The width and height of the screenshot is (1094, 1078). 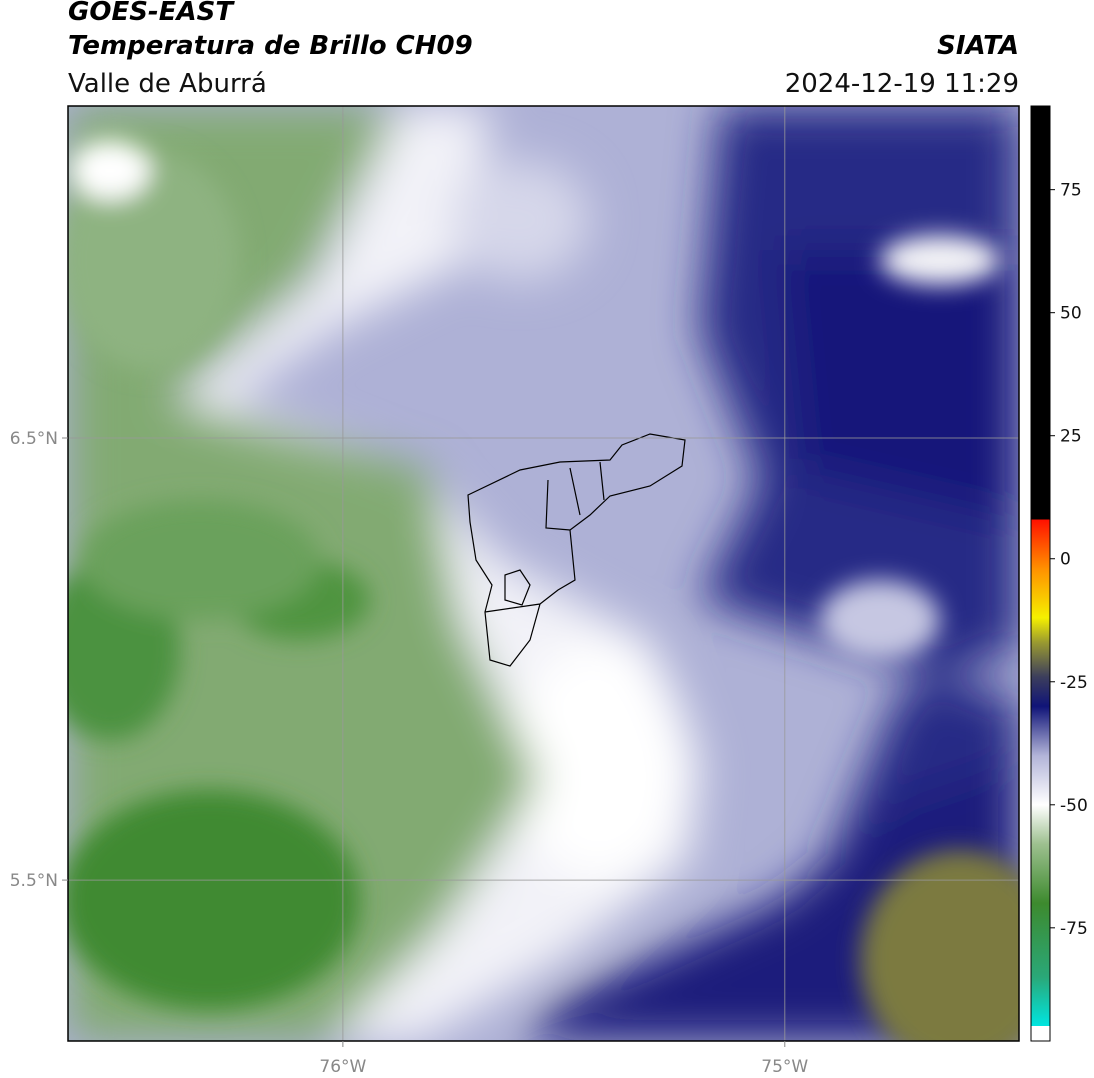 What do you see at coordinates (167, 84) in the screenshot?
I see `region: Valle de Aburrá` at bounding box center [167, 84].